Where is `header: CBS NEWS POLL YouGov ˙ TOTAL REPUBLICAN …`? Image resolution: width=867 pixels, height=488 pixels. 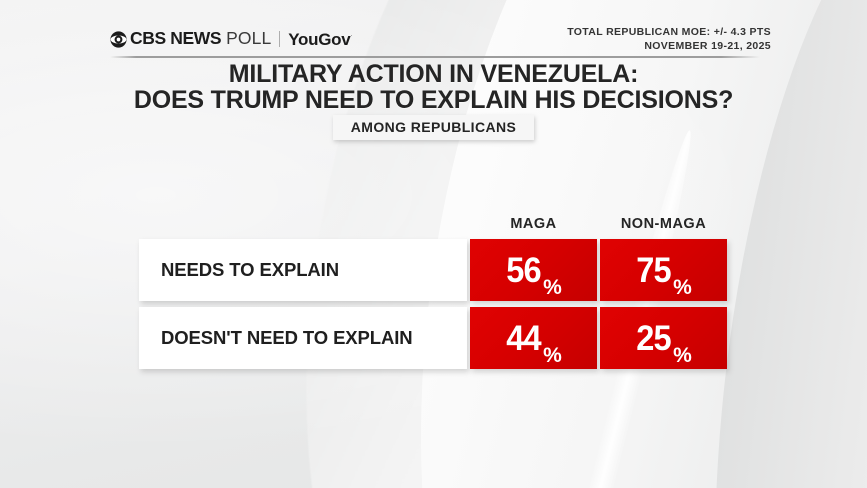 header: CBS NEWS POLL YouGov ˙ TOTAL REPUBLICAN … is located at coordinates (433, 29).